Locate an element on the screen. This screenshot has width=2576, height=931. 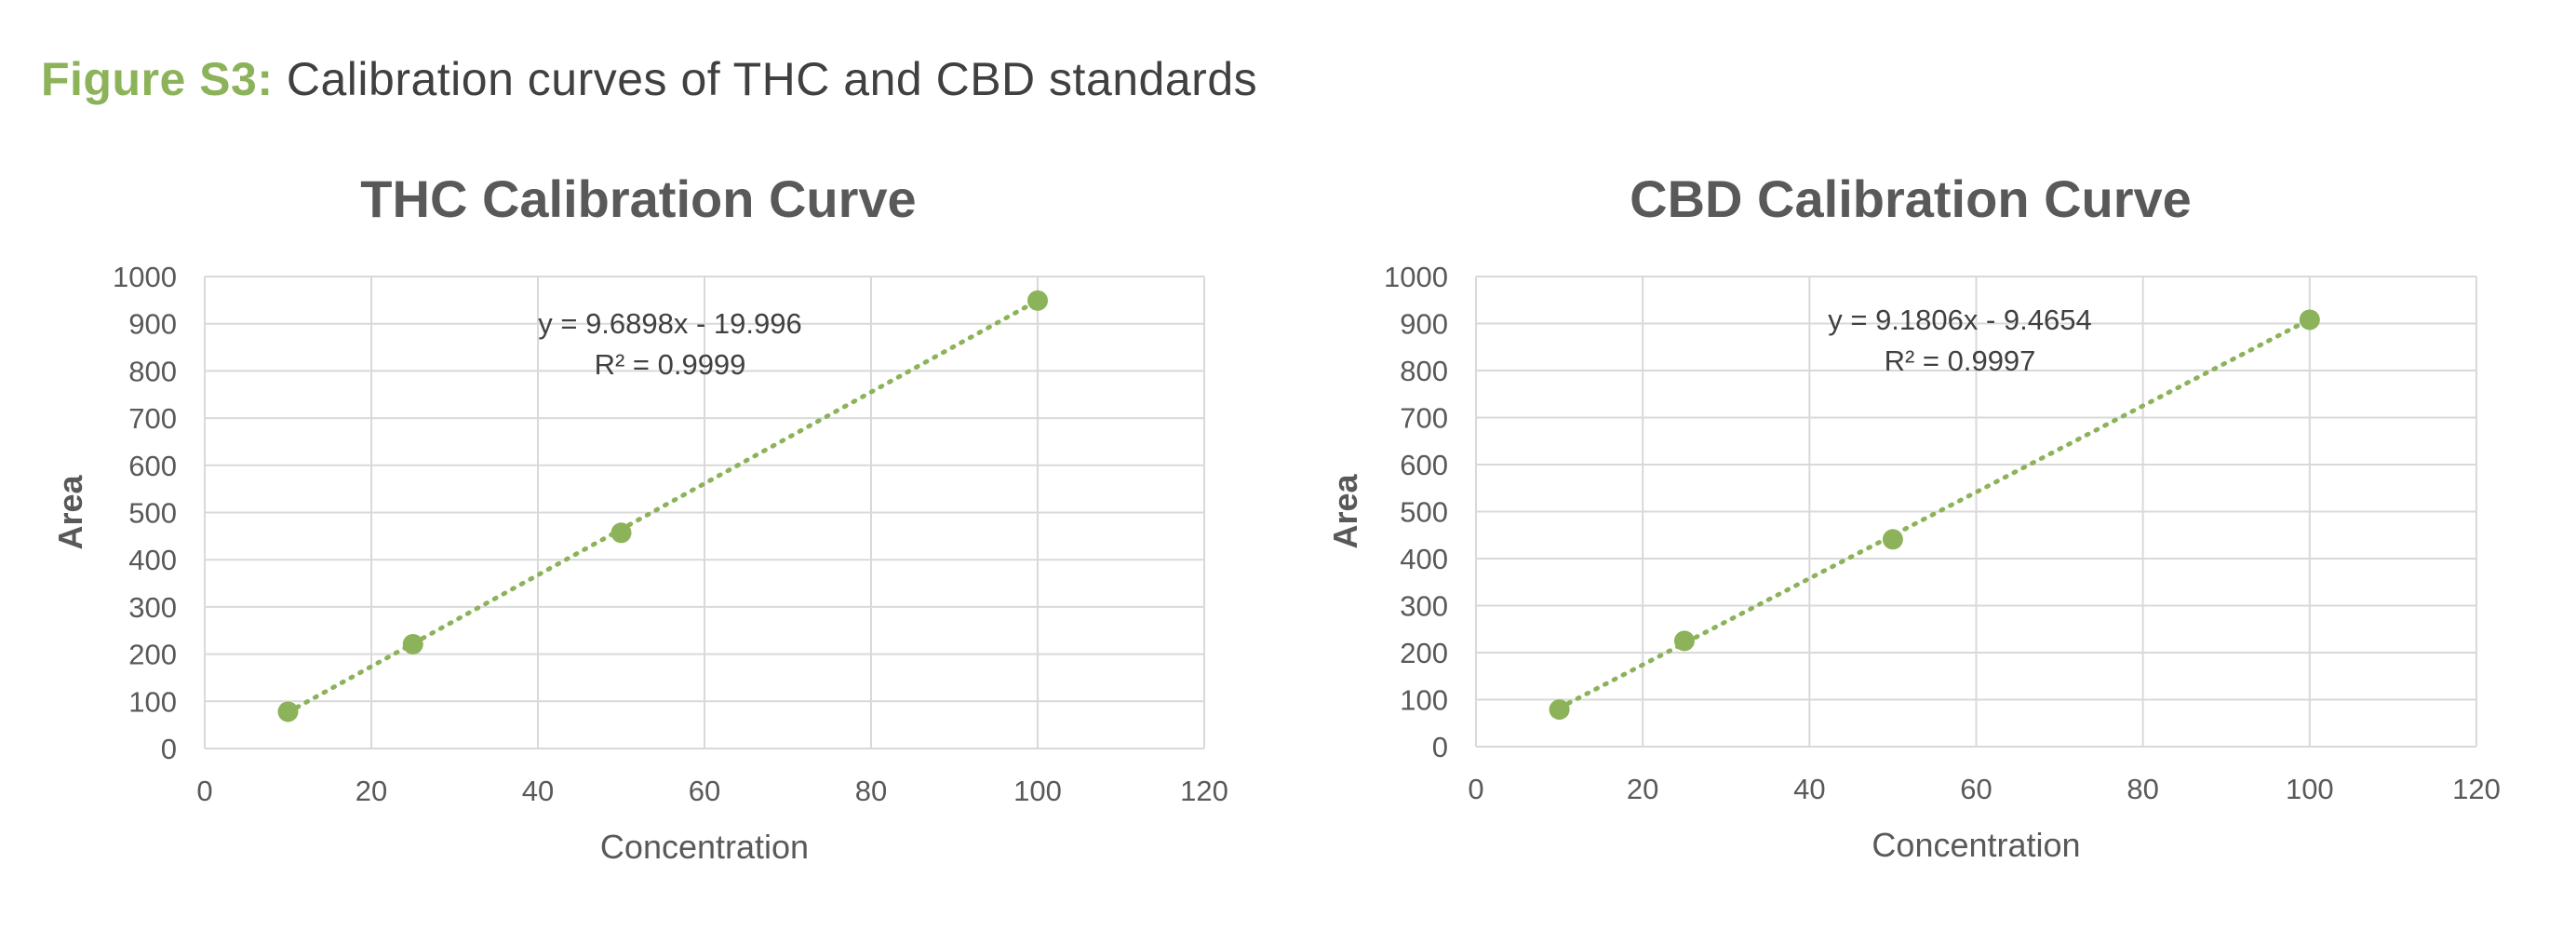
trendline-equation: y = 9.1806x - 9.4654 is located at coordinates (1960, 320).